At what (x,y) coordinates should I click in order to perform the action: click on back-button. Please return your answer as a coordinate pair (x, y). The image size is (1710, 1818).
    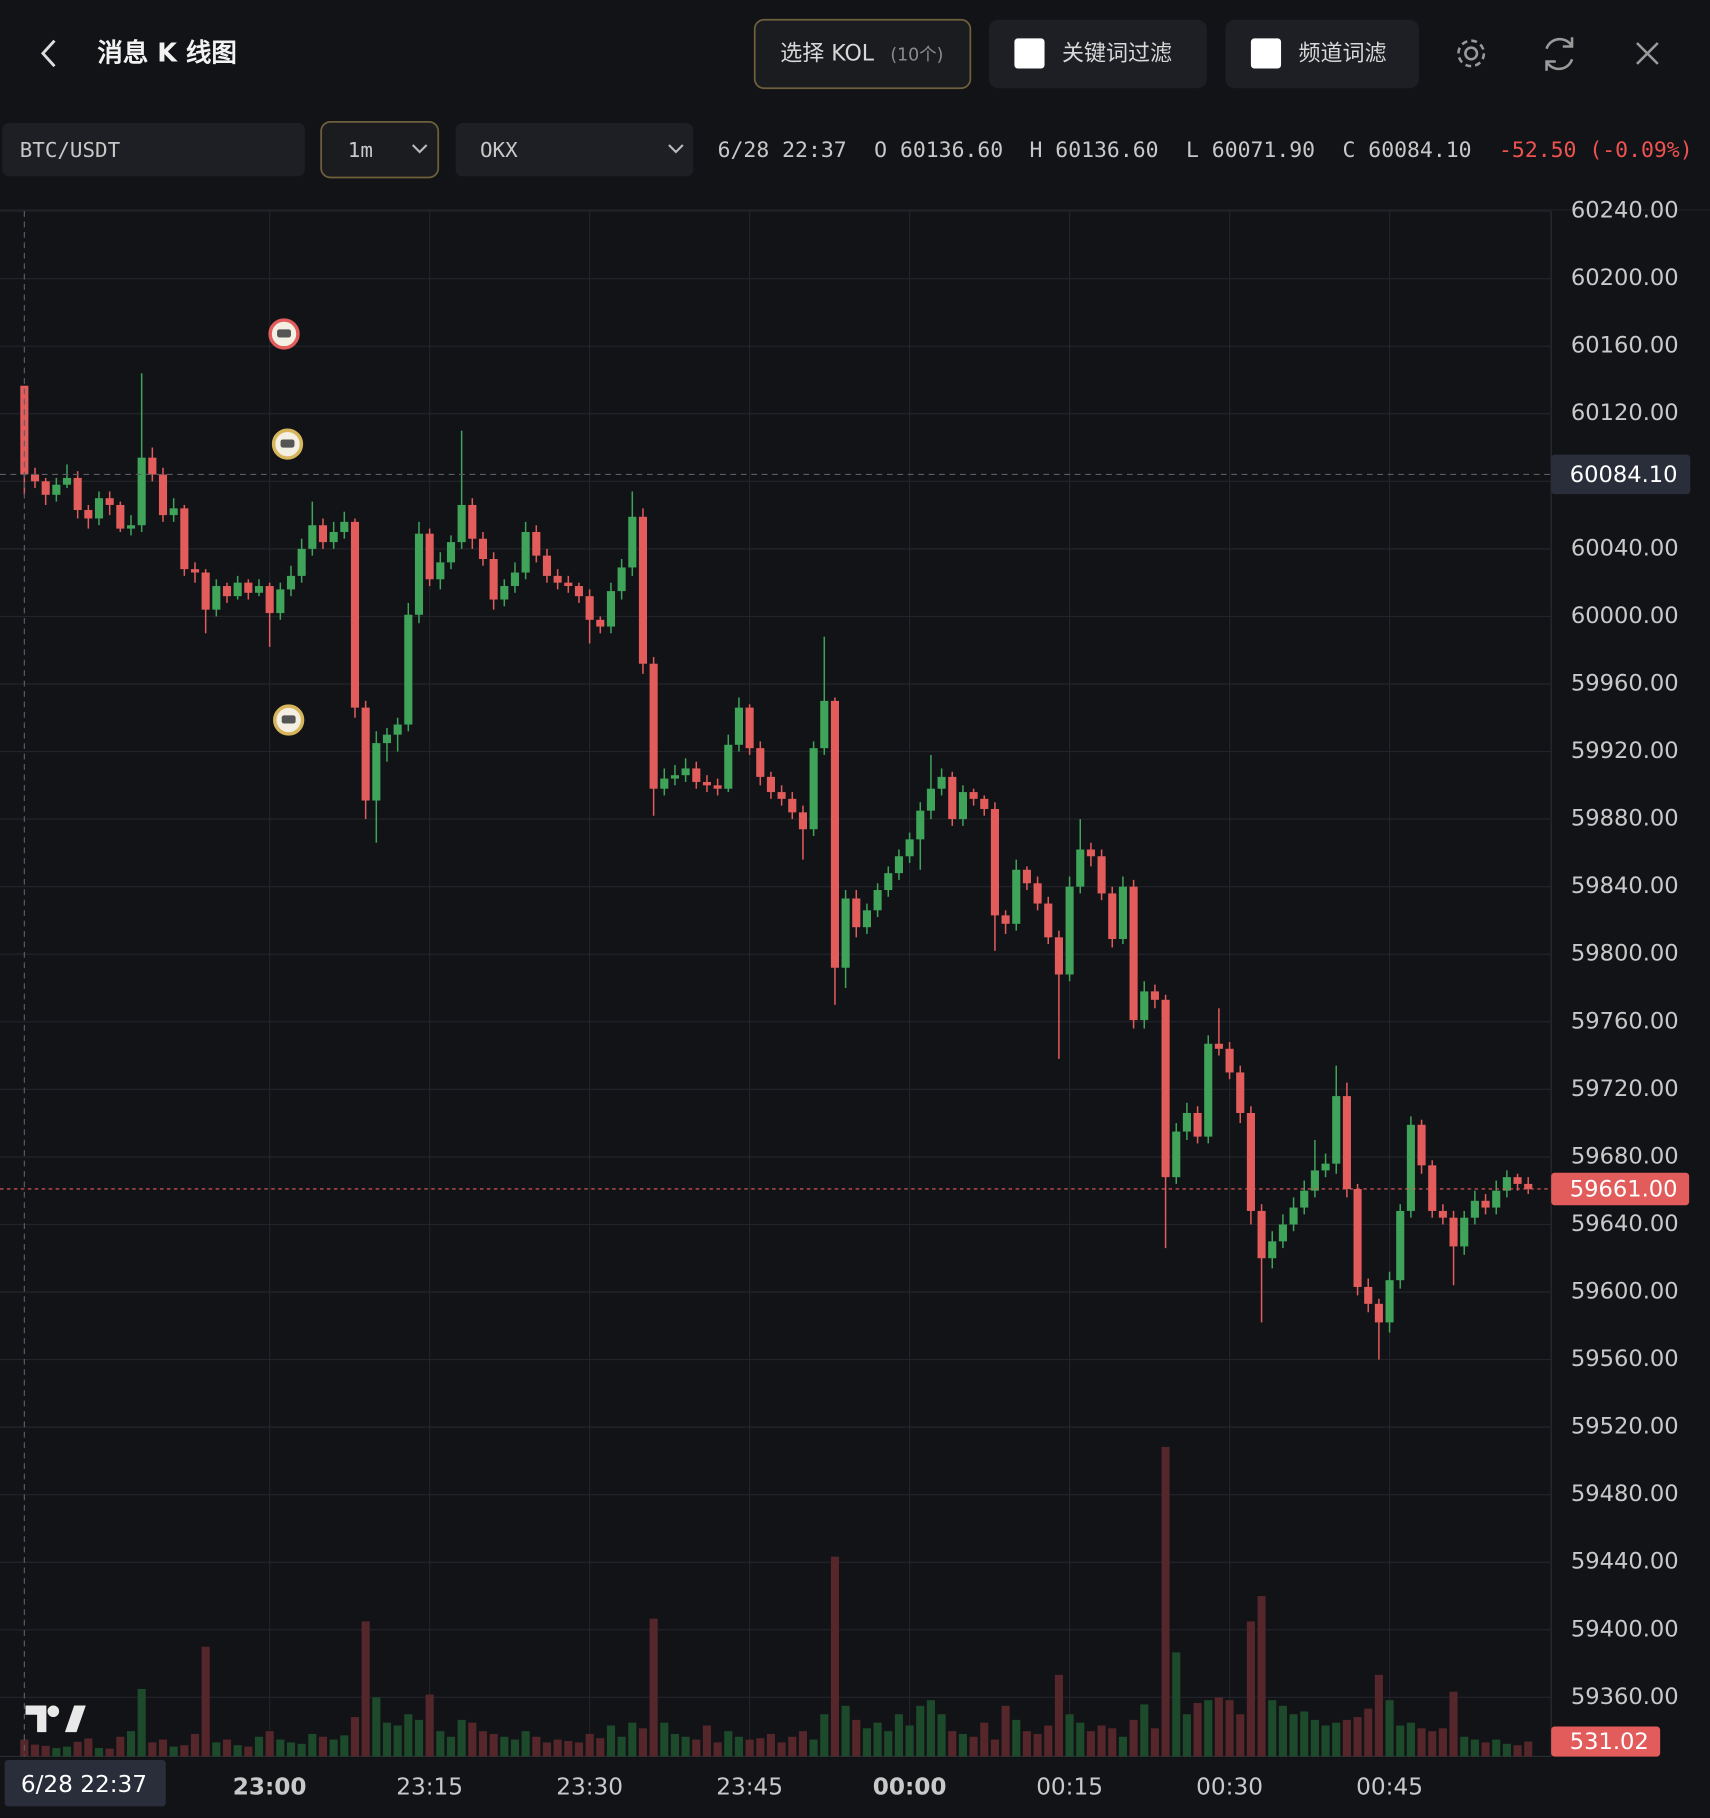
    Looking at the image, I should click on (48, 53).